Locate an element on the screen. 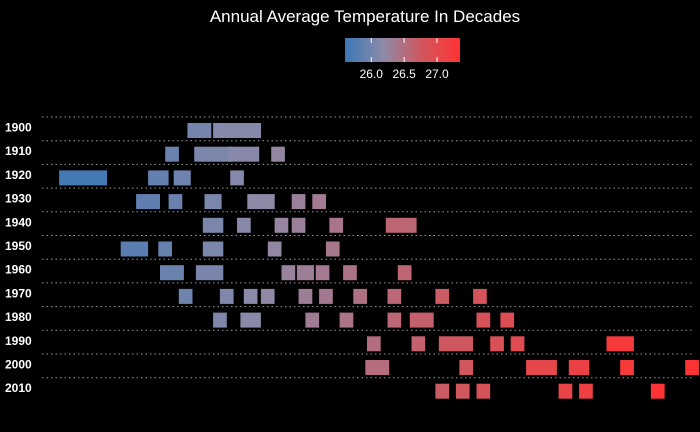 Image resolution: width=700 pixels, height=432 pixels. y-tick-label: 1920 is located at coordinates (18, 175).